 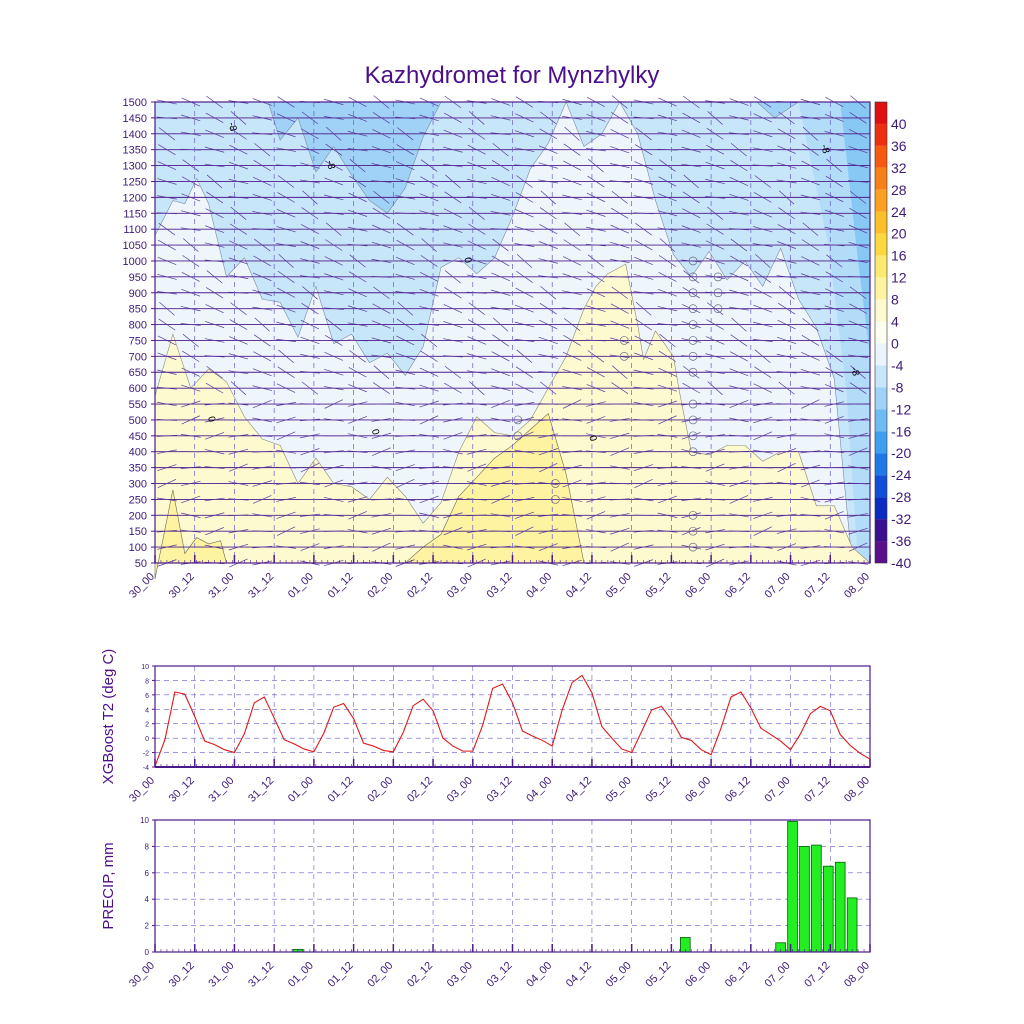 What do you see at coordinates (138, 532) in the screenshot?
I see `y-tick-label: 150` at bounding box center [138, 532].